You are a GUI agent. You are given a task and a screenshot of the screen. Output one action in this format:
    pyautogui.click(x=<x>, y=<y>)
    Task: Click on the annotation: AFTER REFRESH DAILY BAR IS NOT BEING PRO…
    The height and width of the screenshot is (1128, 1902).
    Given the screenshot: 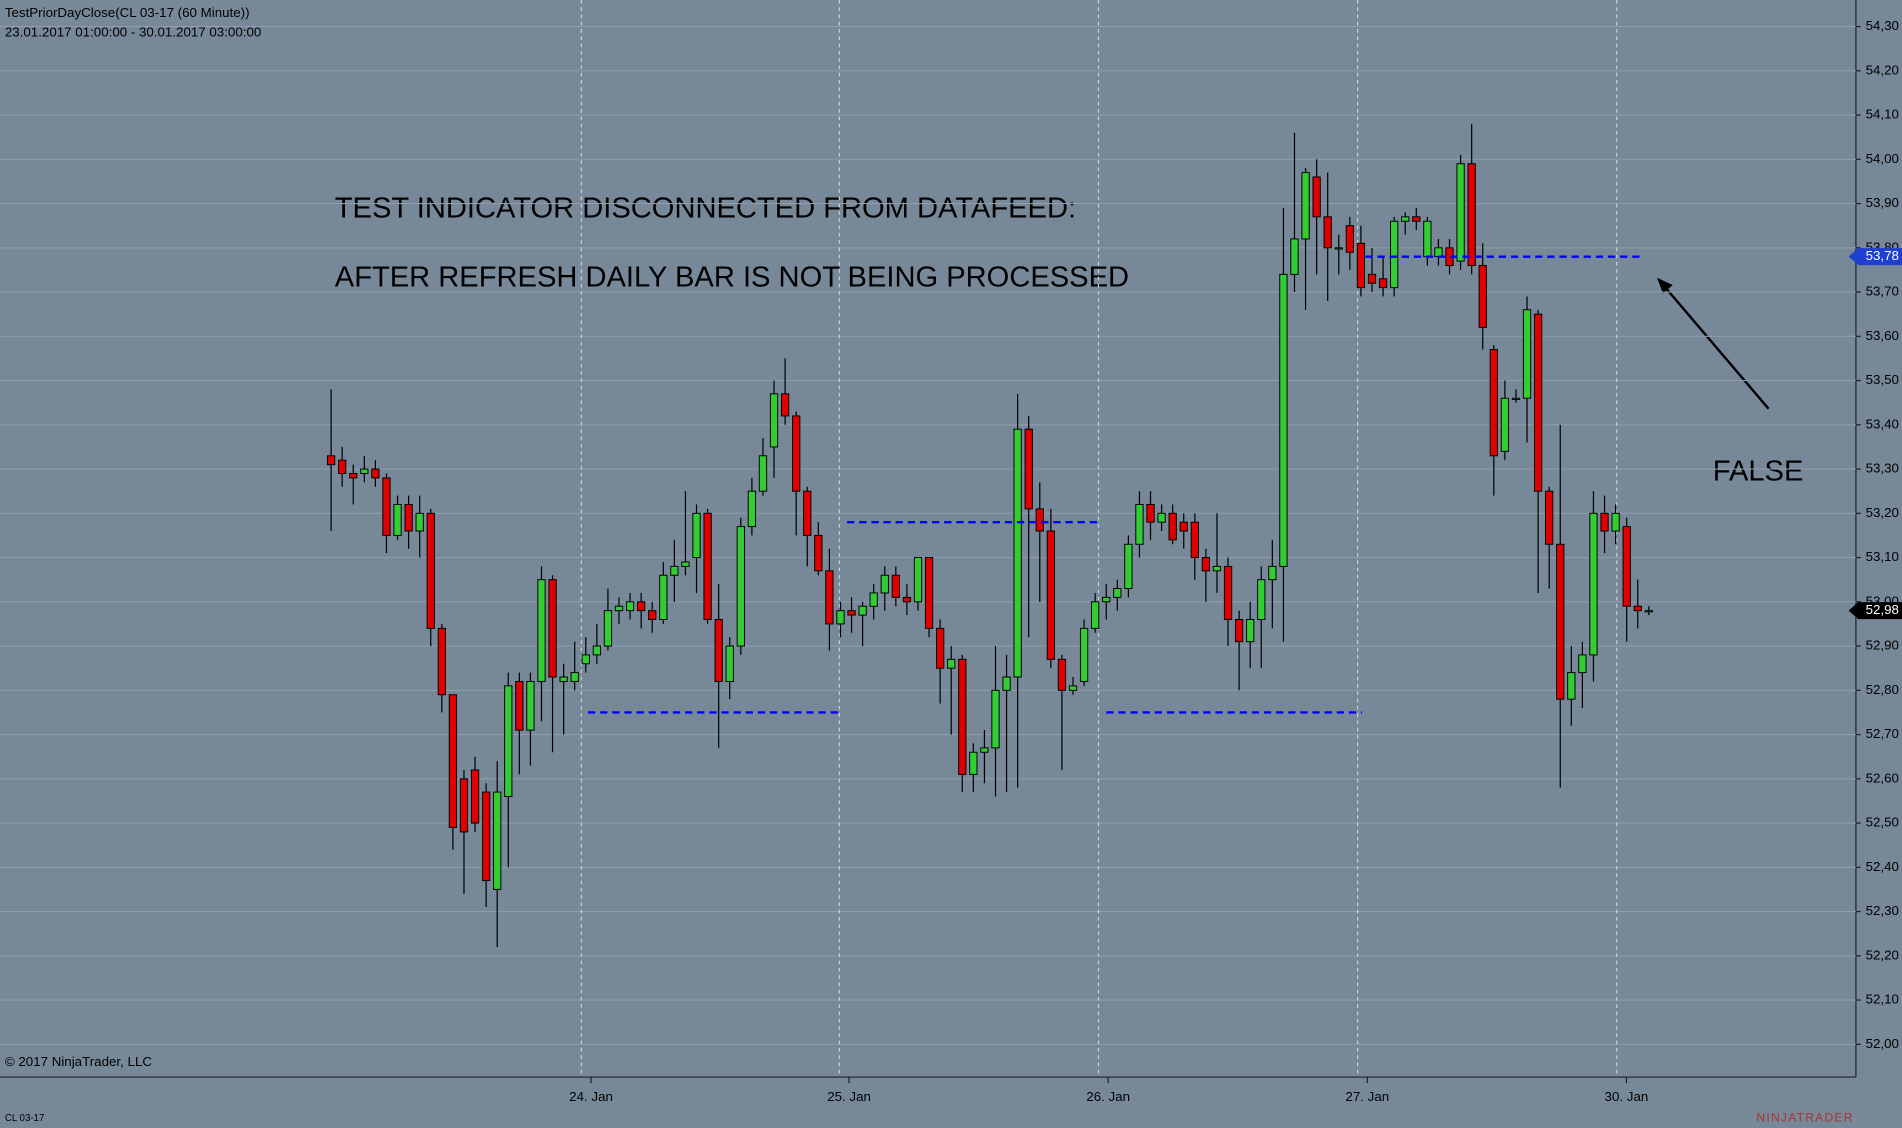 What is the action you would take?
    pyautogui.click(x=732, y=278)
    